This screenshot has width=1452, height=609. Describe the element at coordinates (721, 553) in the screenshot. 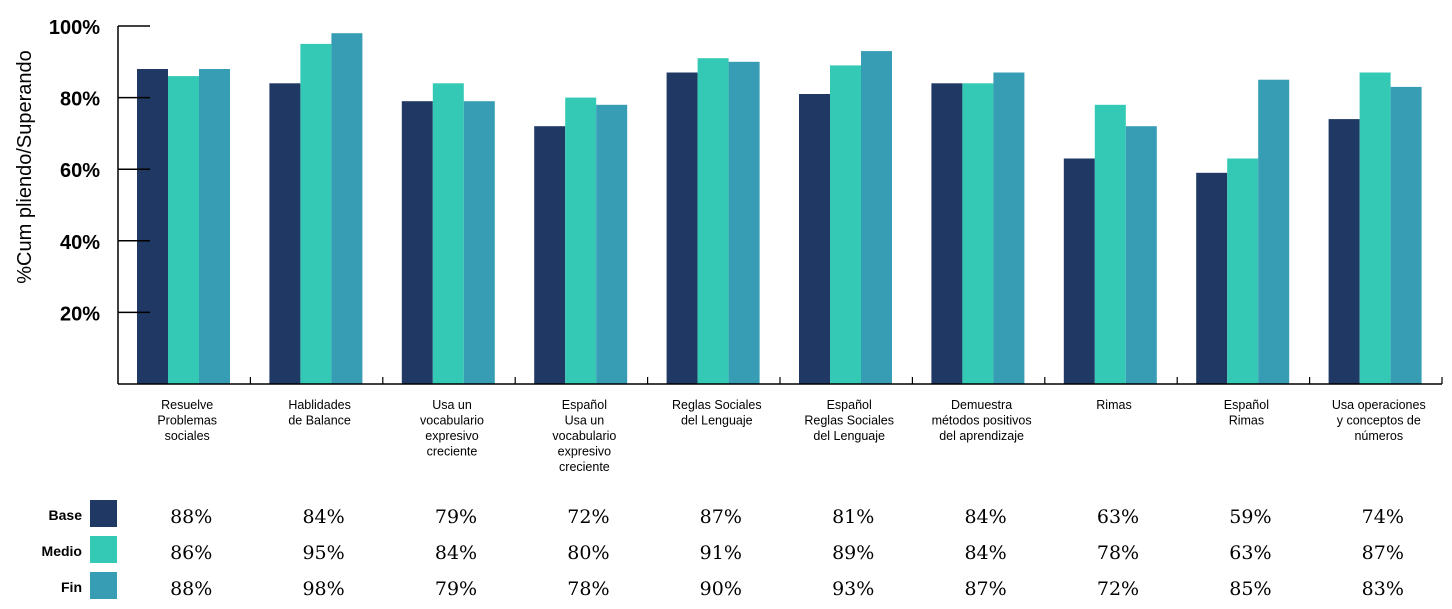

I see `table-cell-medio: 91%` at that location.